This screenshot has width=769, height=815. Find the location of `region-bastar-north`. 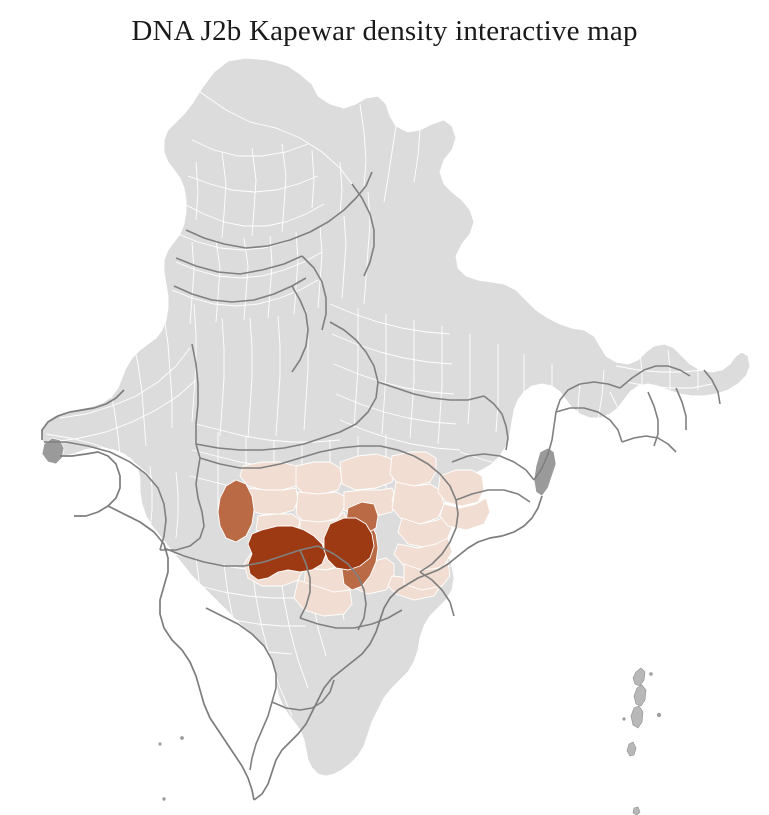

region-bastar-north is located at coordinates (423, 555).